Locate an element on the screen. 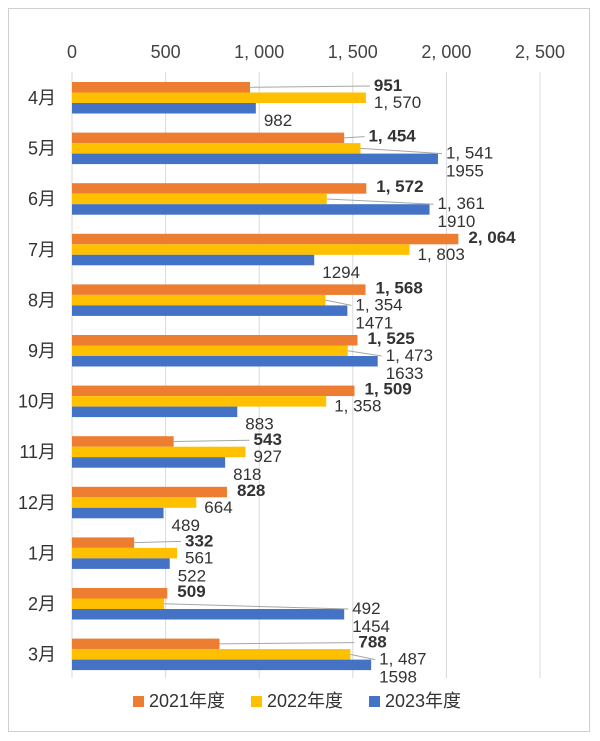 Image resolution: width=600 pixels, height=741 pixels. data-label: 1, 454 is located at coordinates (392, 136).